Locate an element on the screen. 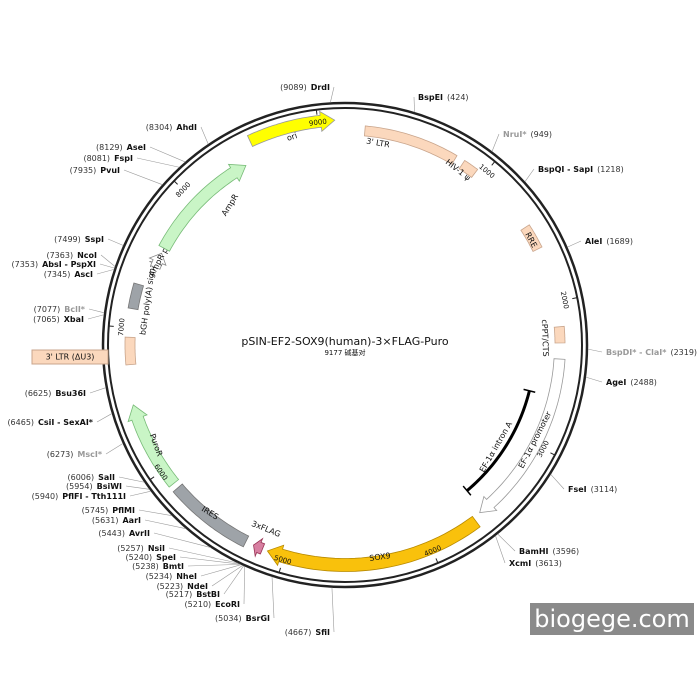 This screenshot has width=700, height=700. enzyme-name: FseI is located at coordinates (577, 489).